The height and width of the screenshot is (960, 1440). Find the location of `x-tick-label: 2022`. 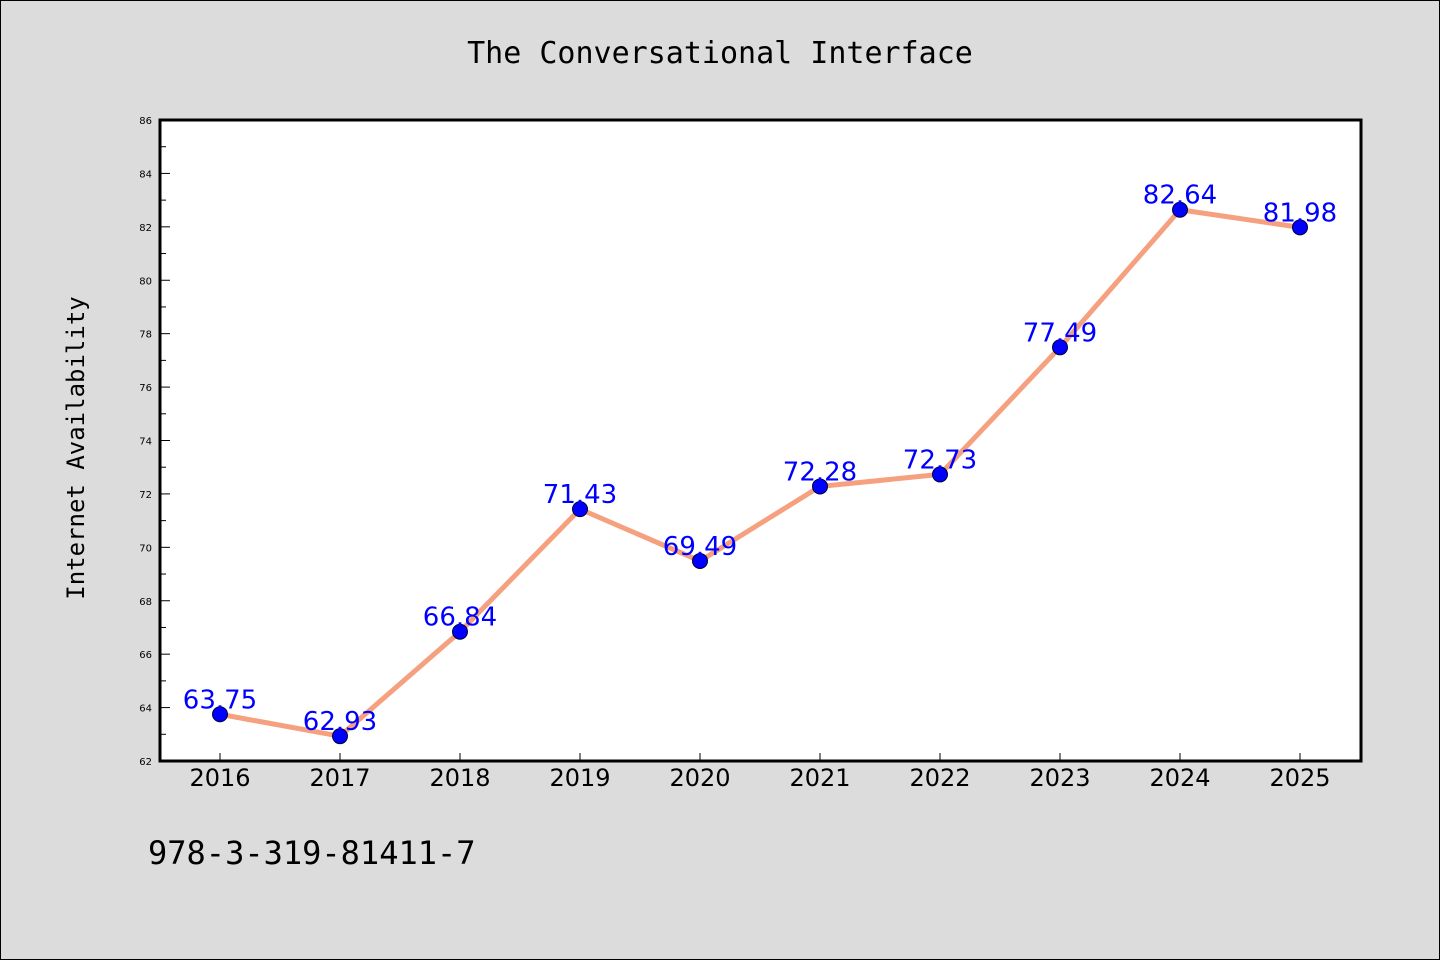

x-tick-label: 2022 is located at coordinates (939, 778).